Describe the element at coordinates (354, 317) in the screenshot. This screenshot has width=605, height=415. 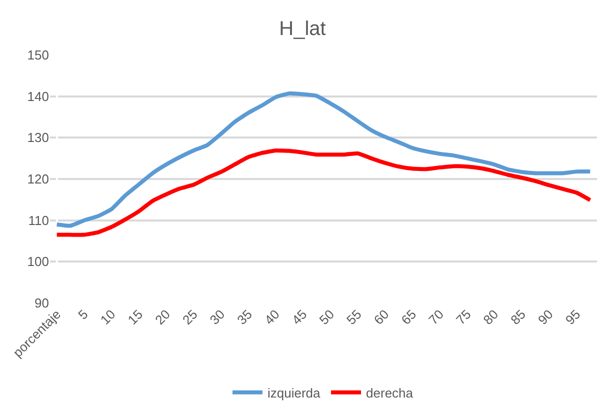
I see `x-tick-label: 55` at that location.